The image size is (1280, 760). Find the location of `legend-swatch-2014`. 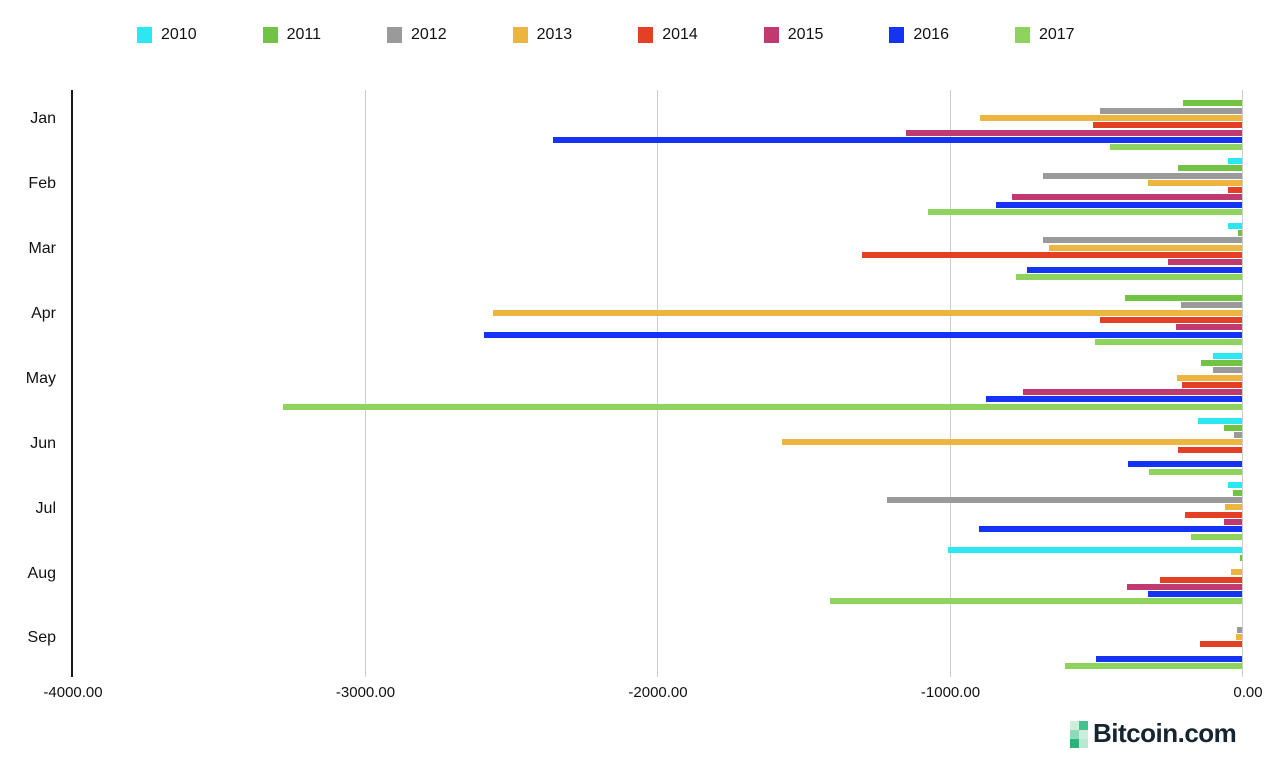

legend-swatch-2014 is located at coordinates (646, 35).